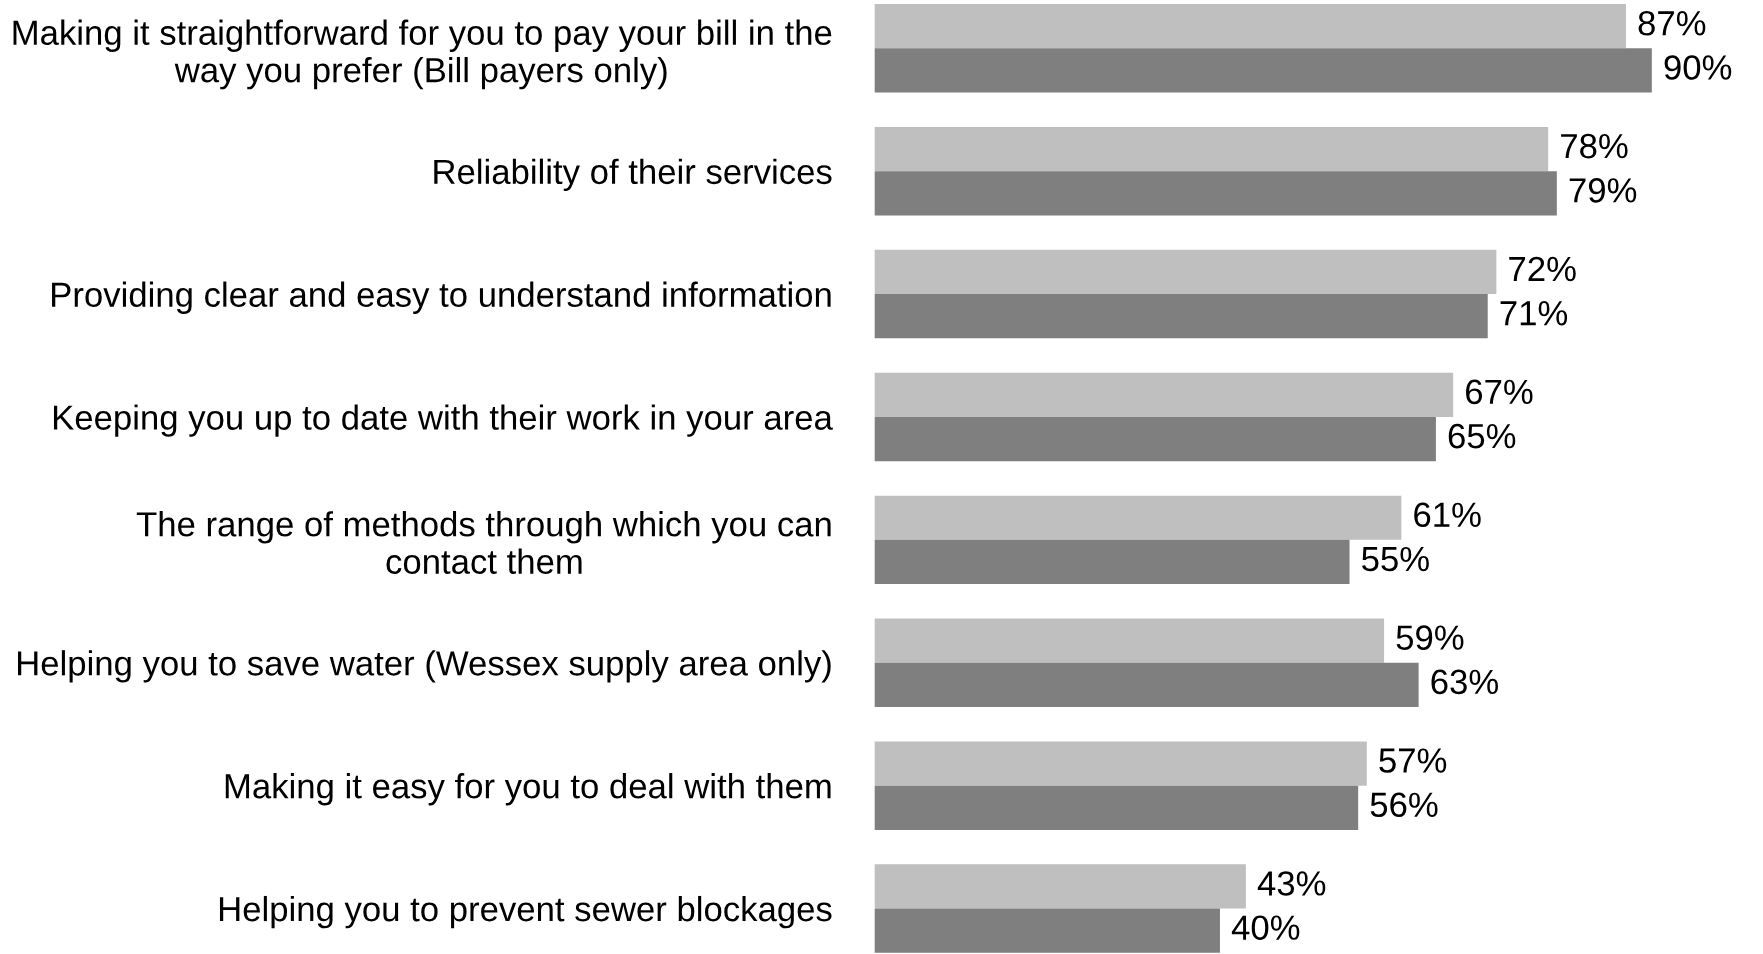 Image resolution: width=1763 pixels, height=954 pixels. I want to click on data-label: 59%, so click(1430, 637).